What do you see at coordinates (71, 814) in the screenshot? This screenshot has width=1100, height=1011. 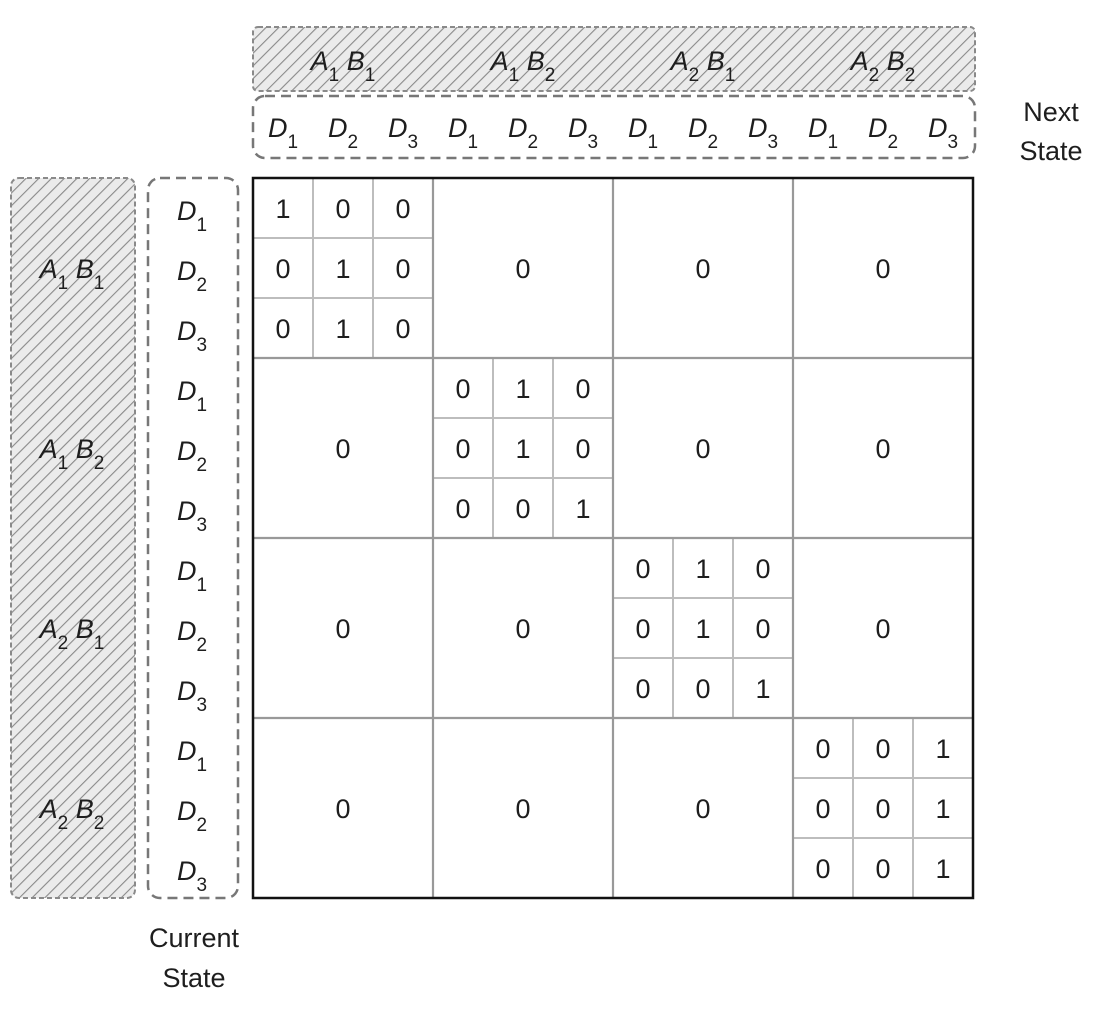 I see `current-state-group-label: A2 B2` at bounding box center [71, 814].